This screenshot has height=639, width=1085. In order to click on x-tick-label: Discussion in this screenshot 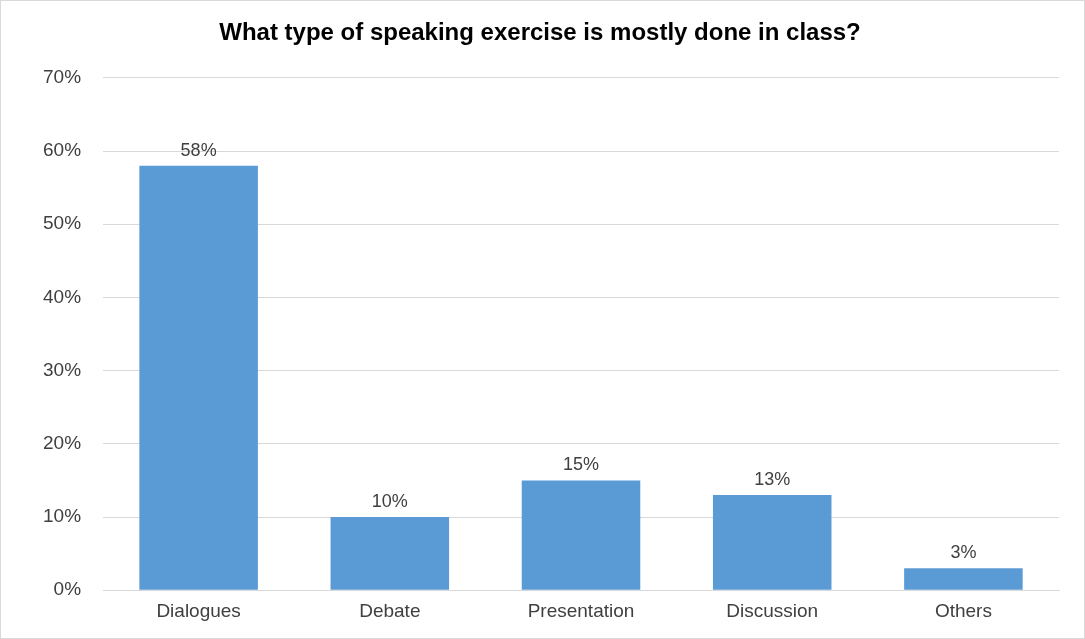, I will do `click(772, 610)`.